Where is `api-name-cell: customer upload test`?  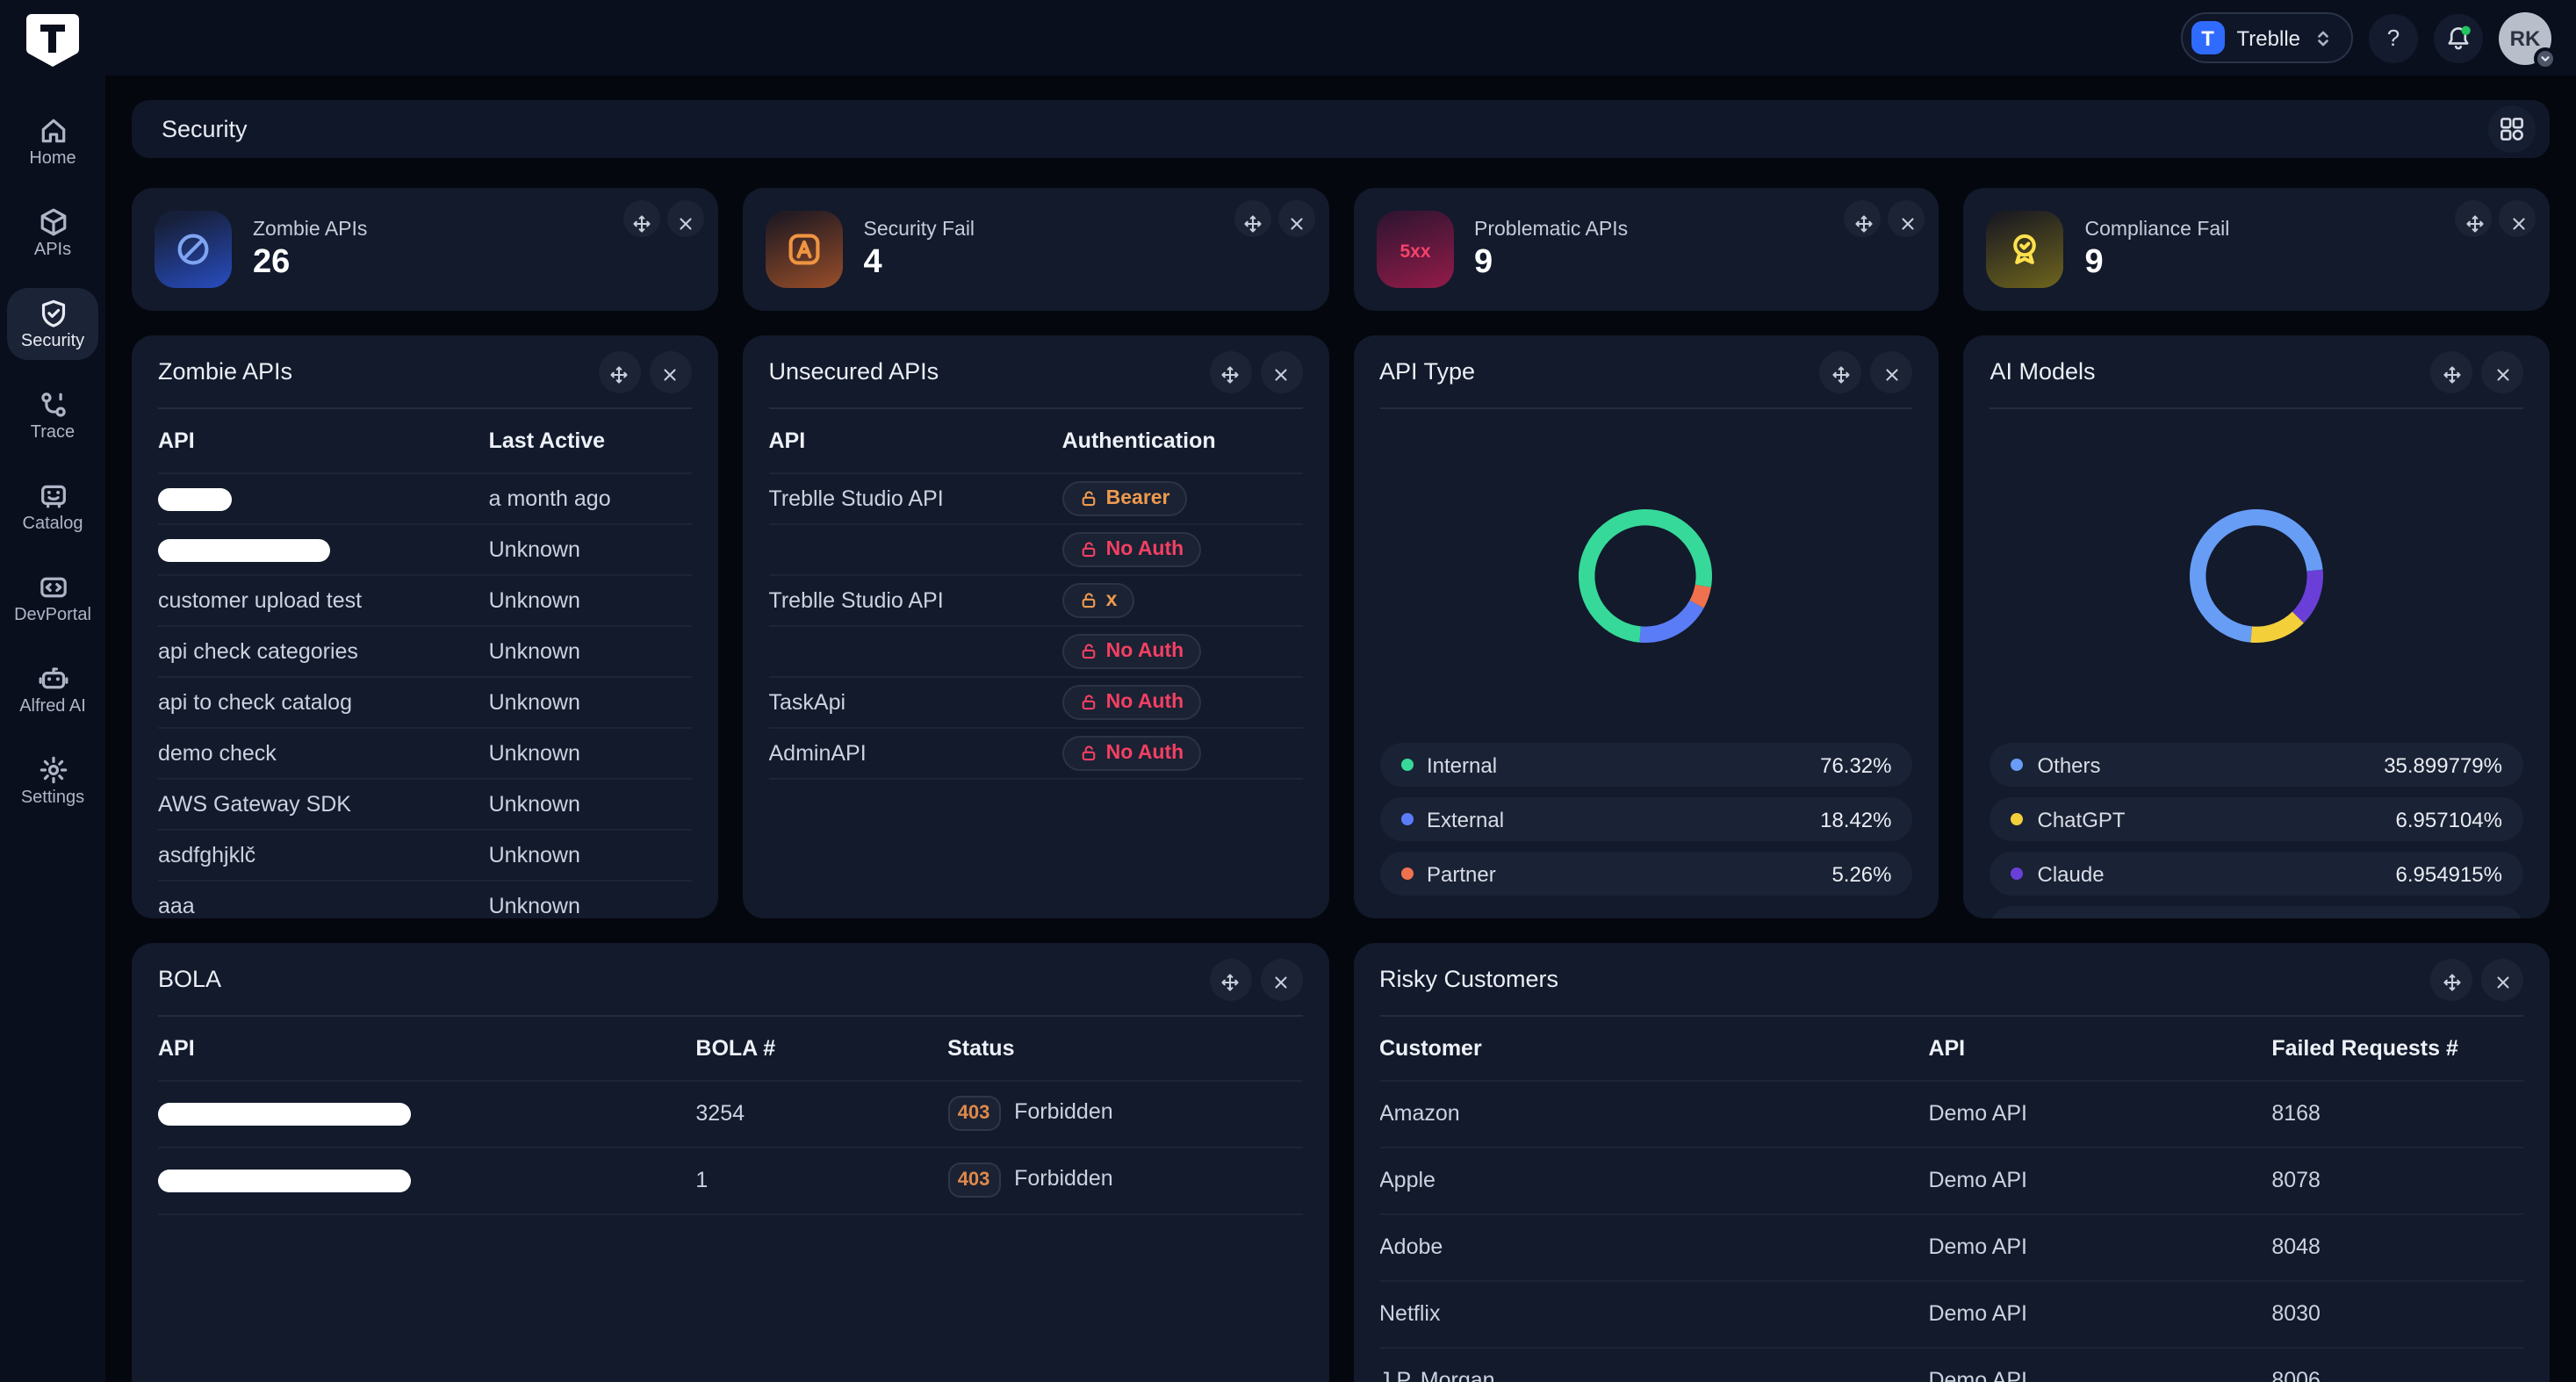 api-name-cell: customer upload test is located at coordinates (323, 600).